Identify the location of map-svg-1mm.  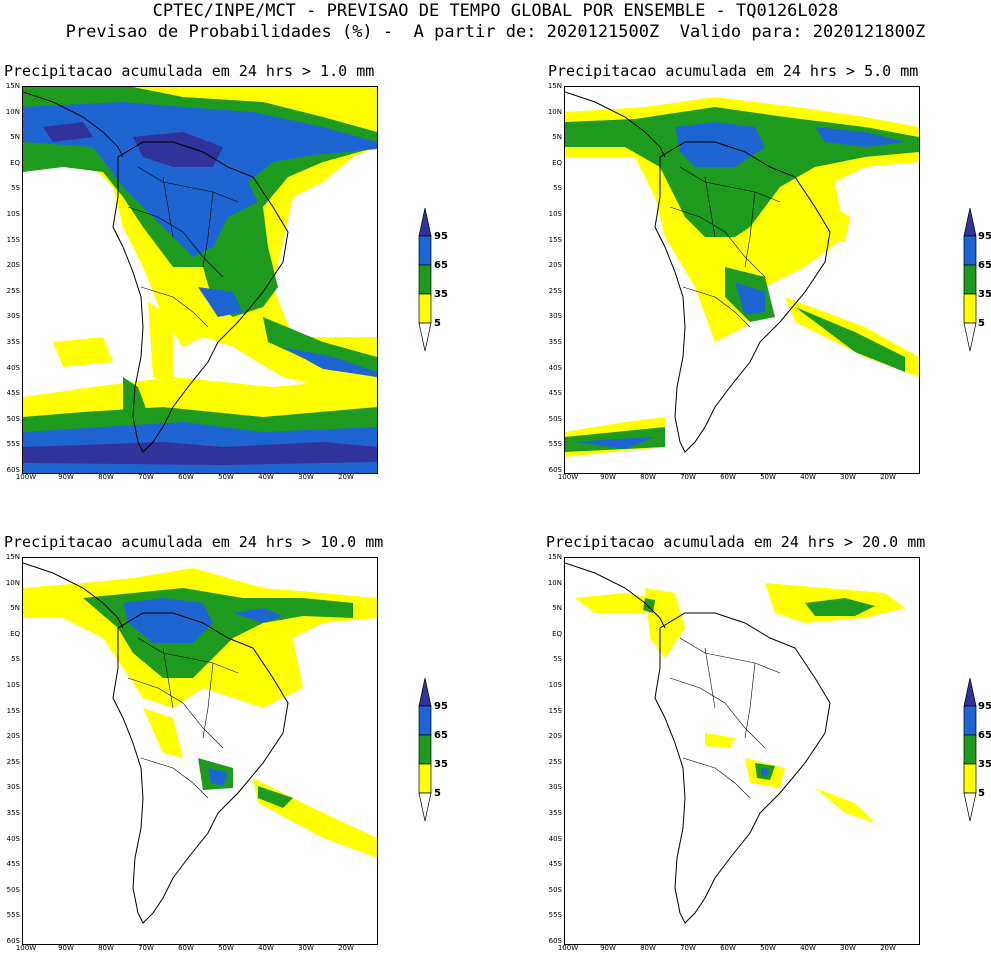
(200, 280).